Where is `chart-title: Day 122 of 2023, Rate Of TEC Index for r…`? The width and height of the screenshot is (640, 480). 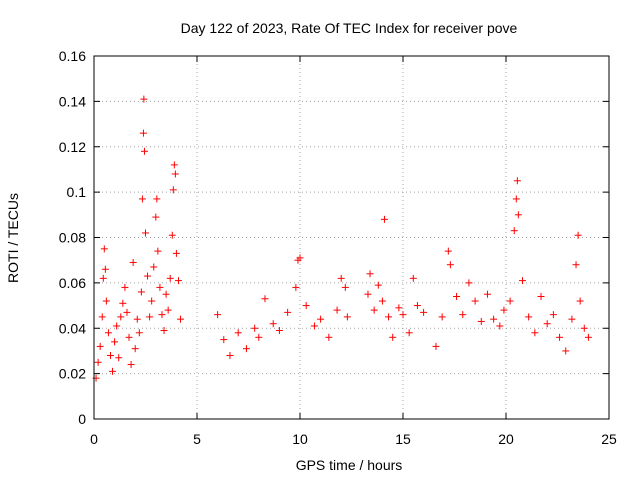 chart-title: Day 122 of 2023, Rate Of TEC Index for r… is located at coordinates (349, 28).